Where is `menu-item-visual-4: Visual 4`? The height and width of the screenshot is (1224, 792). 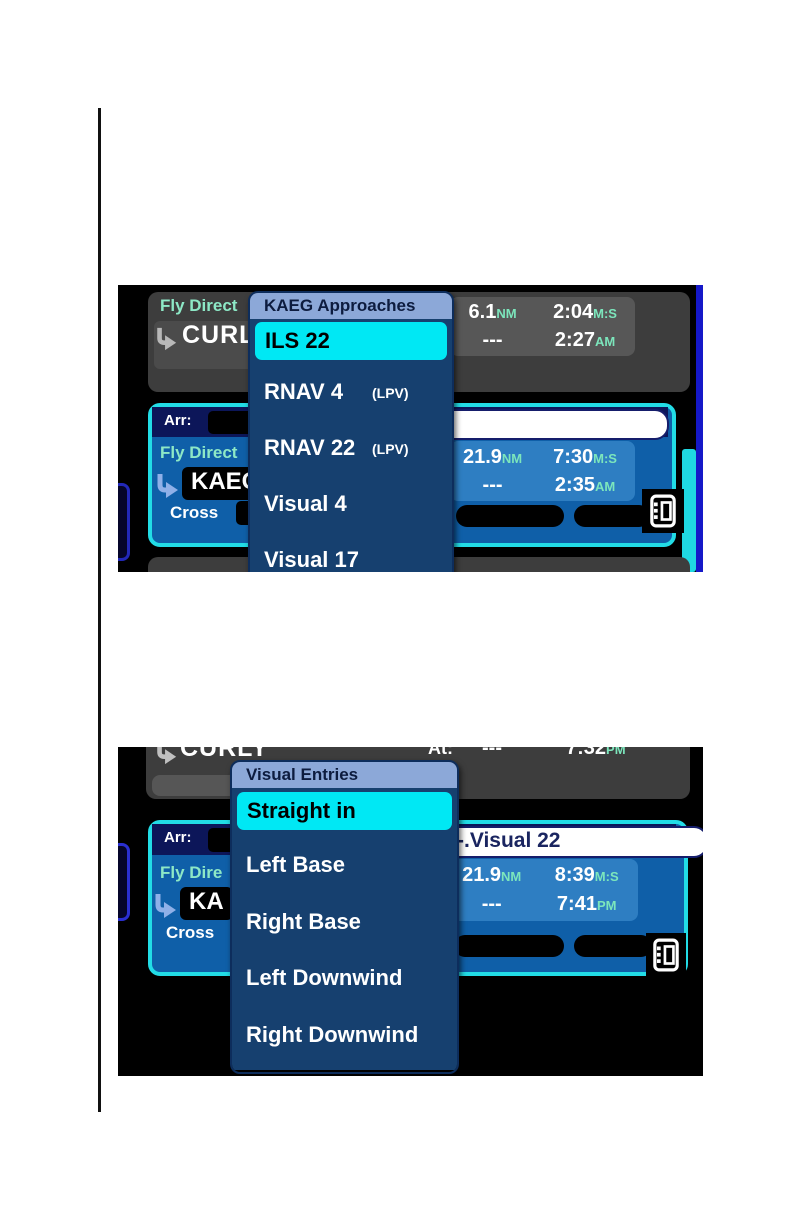 menu-item-visual-4: Visual 4 is located at coordinates (305, 504).